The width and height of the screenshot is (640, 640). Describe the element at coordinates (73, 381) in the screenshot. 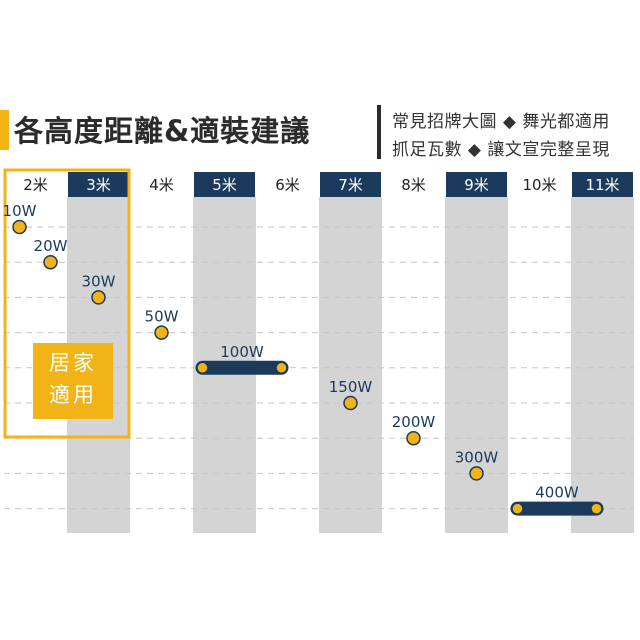

I see `home-use-badge: 居家 適用` at that location.